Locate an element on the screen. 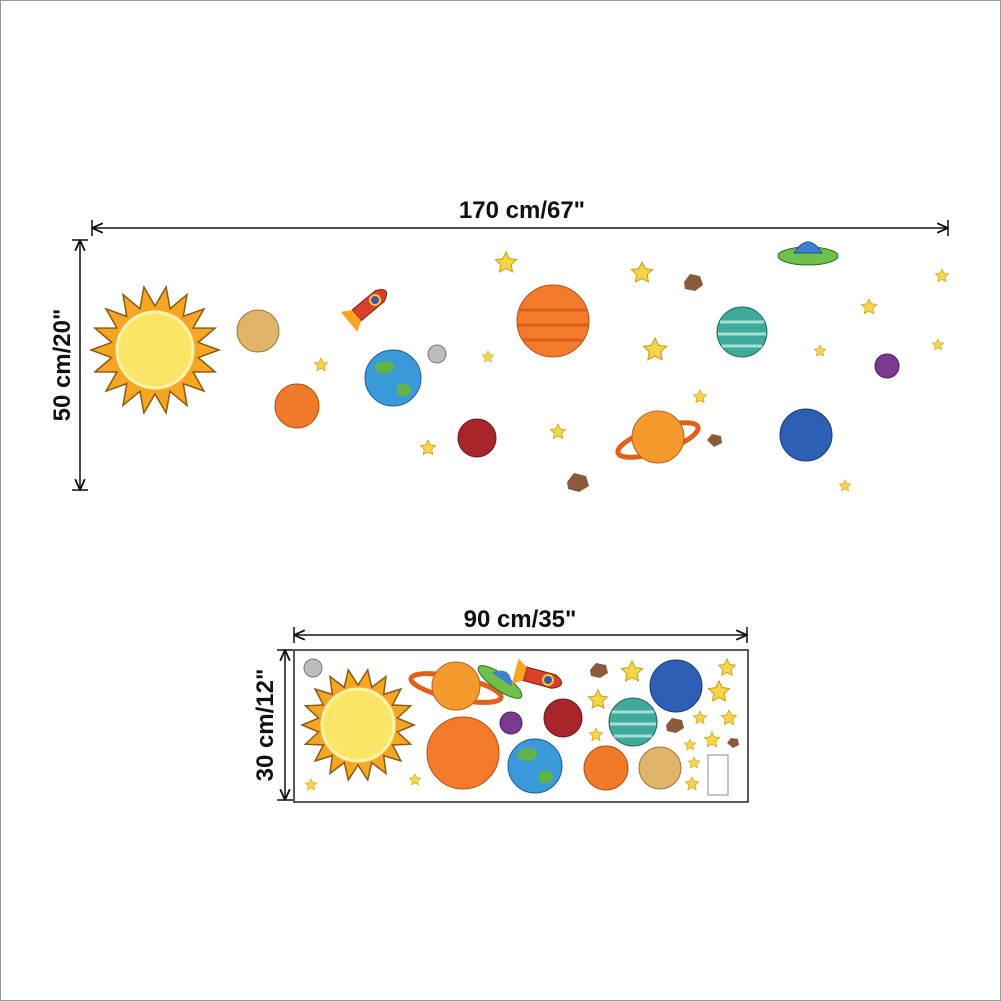  mini-sheet is located at coordinates (718, 775).